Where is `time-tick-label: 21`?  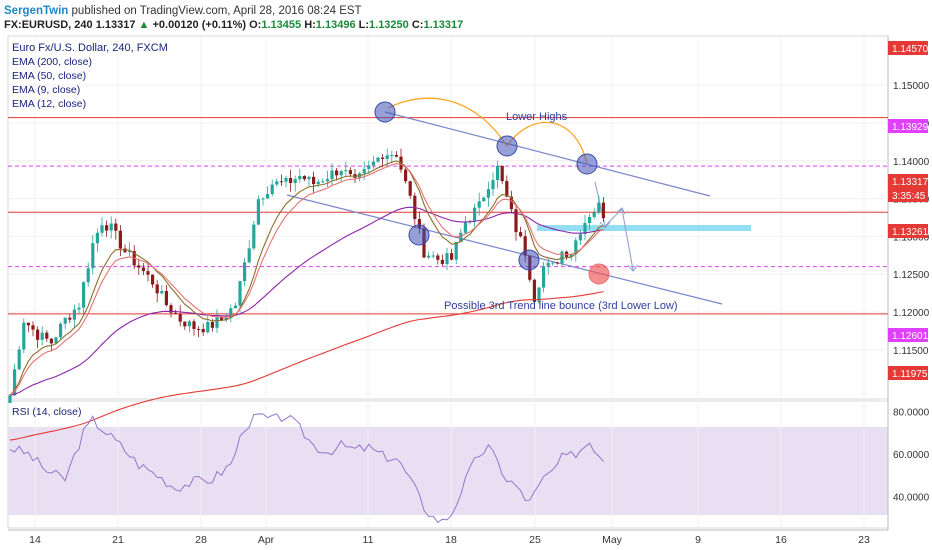
time-tick-label: 21 is located at coordinates (118, 540).